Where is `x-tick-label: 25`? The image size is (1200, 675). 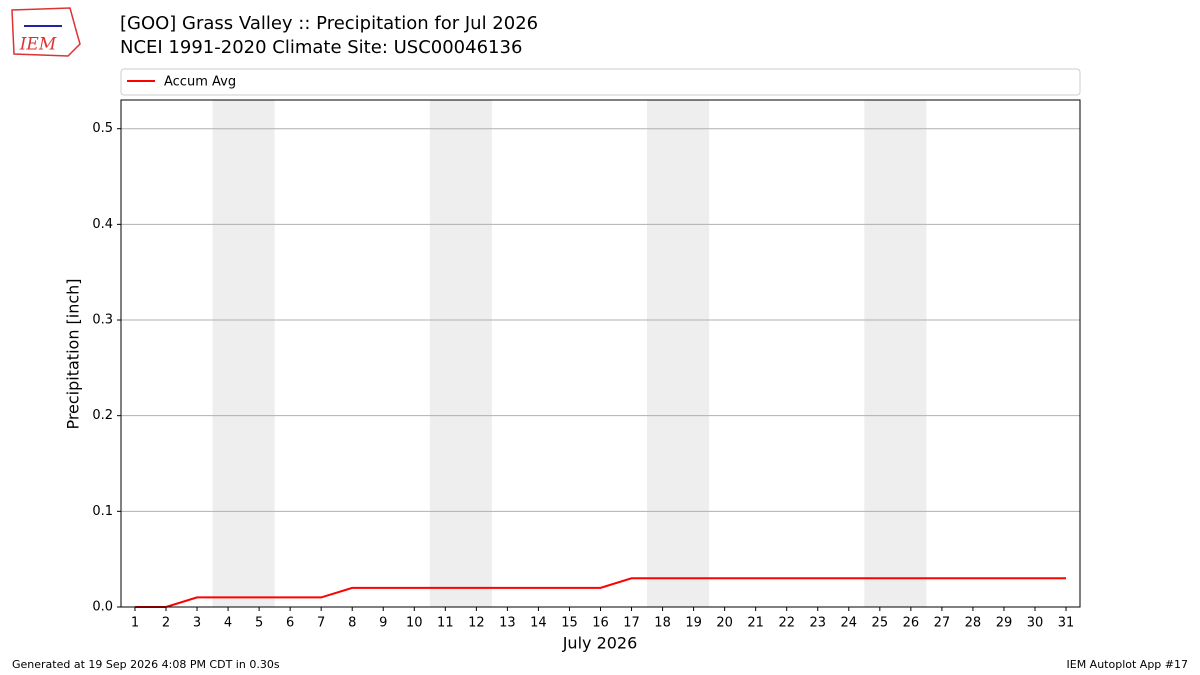
x-tick-label: 25 is located at coordinates (880, 623).